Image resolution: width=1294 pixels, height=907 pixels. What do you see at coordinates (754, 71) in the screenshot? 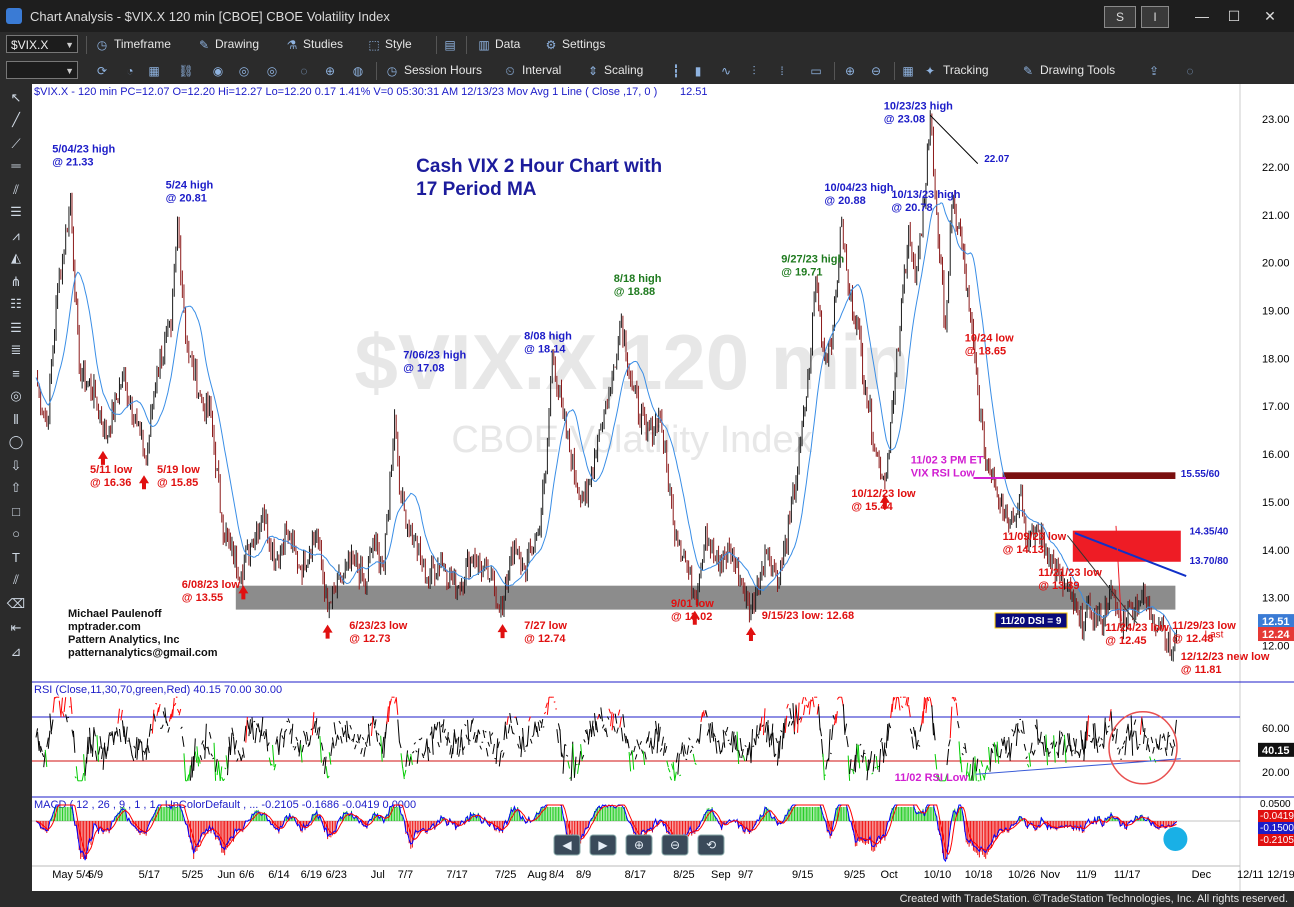
I see `ohlc-icon: ⫶` at bounding box center [754, 71].